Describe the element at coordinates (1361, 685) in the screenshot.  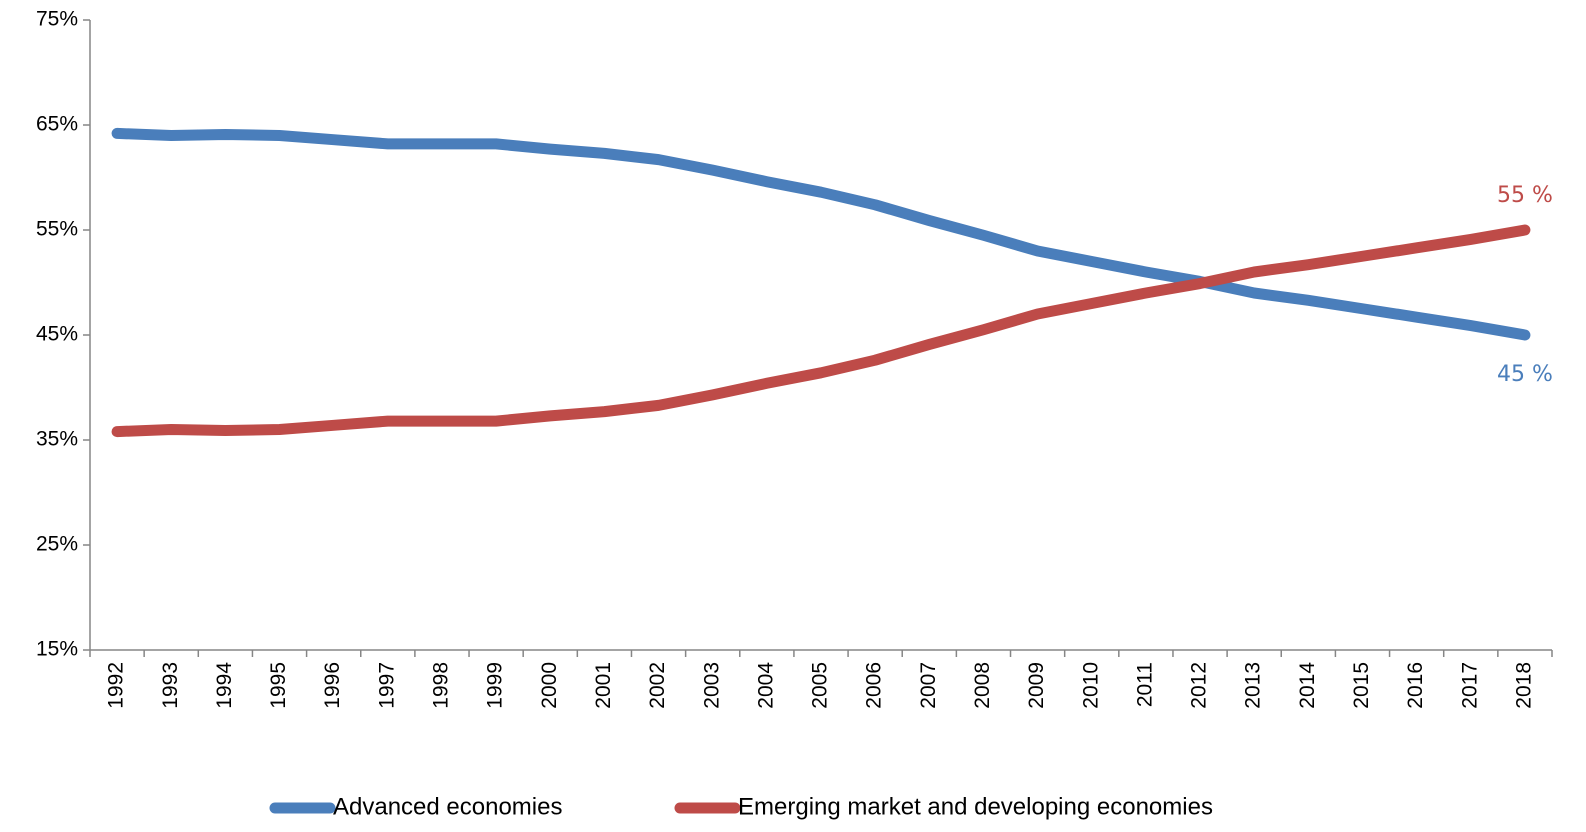
I see `x-tick-label: 2015` at that location.